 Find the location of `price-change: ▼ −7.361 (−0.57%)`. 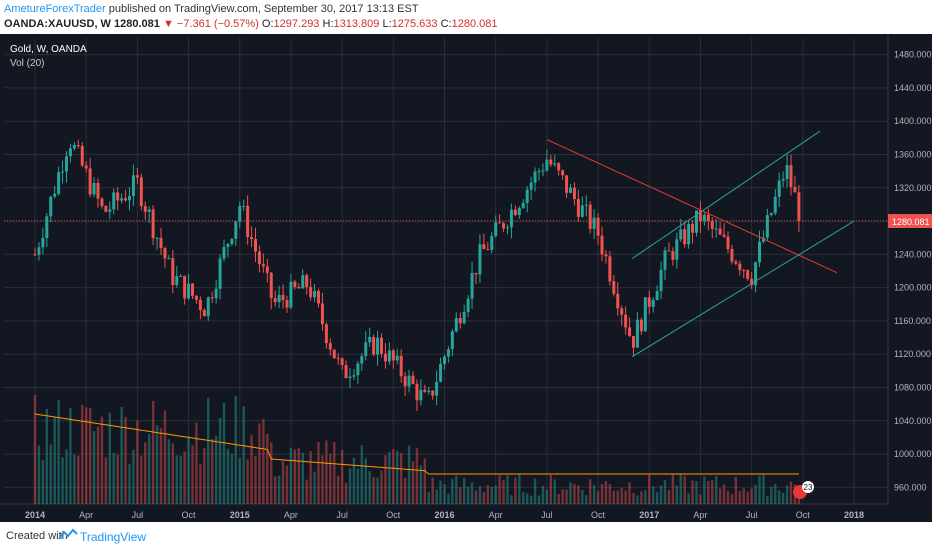

price-change: ▼ −7.361 (−0.57%) is located at coordinates (210, 24).